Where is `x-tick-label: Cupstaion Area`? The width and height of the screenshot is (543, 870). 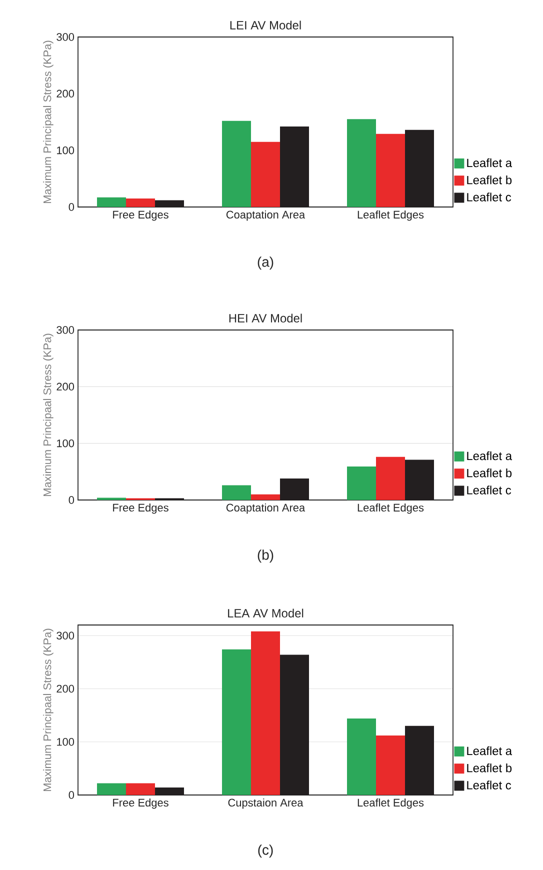 x-tick-label: Cupstaion Area is located at coordinates (266, 803).